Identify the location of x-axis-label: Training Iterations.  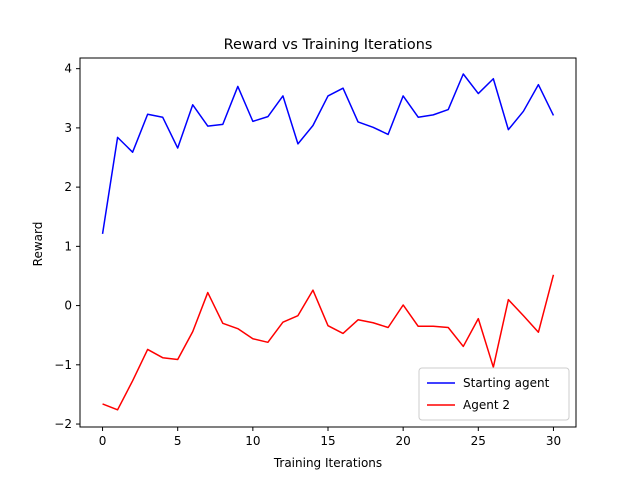
(327, 463).